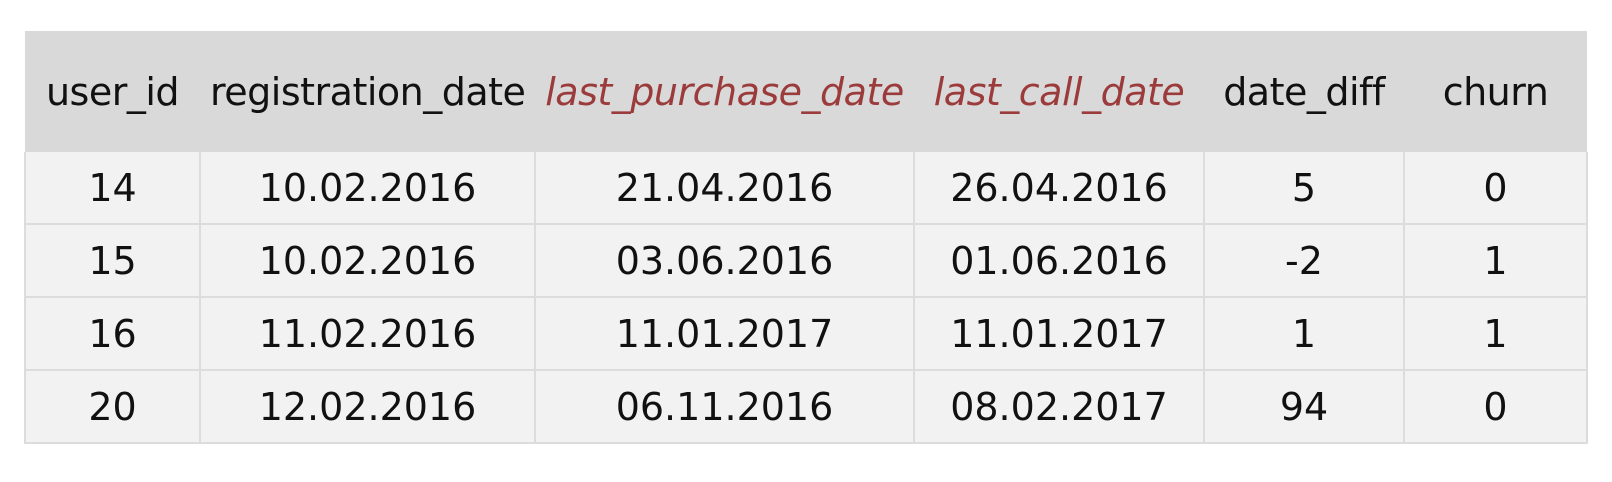  I want to click on cell-date-diff: 1, so click(1304, 333).